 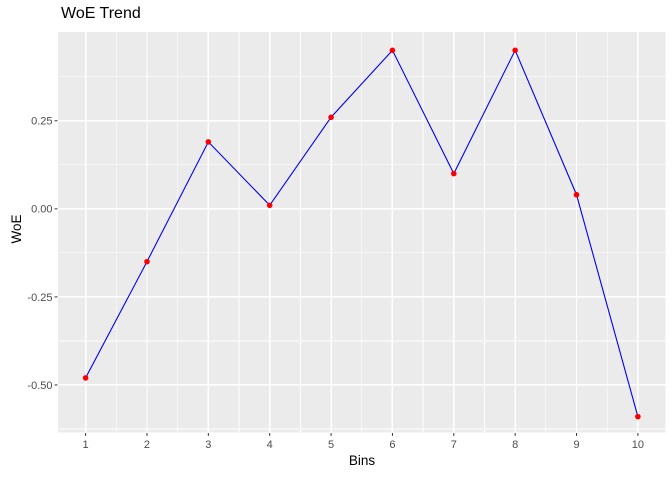 What do you see at coordinates (362, 460) in the screenshot?
I see `x-axis-title: Bins` at bounding box center [362, 460].